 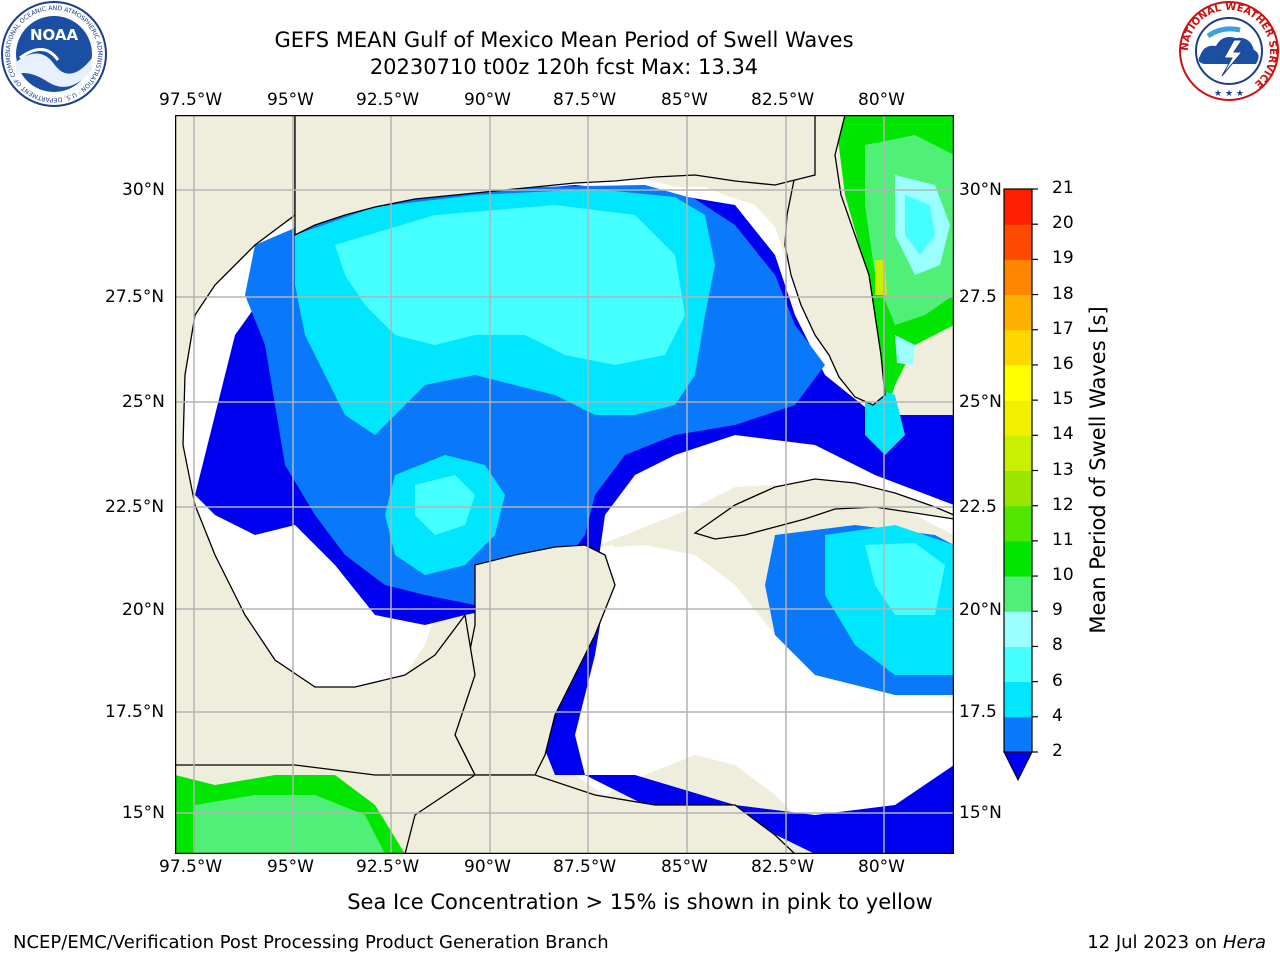 I want to click on colorbar-tick-label: 21, so click(x=1063, y=188).